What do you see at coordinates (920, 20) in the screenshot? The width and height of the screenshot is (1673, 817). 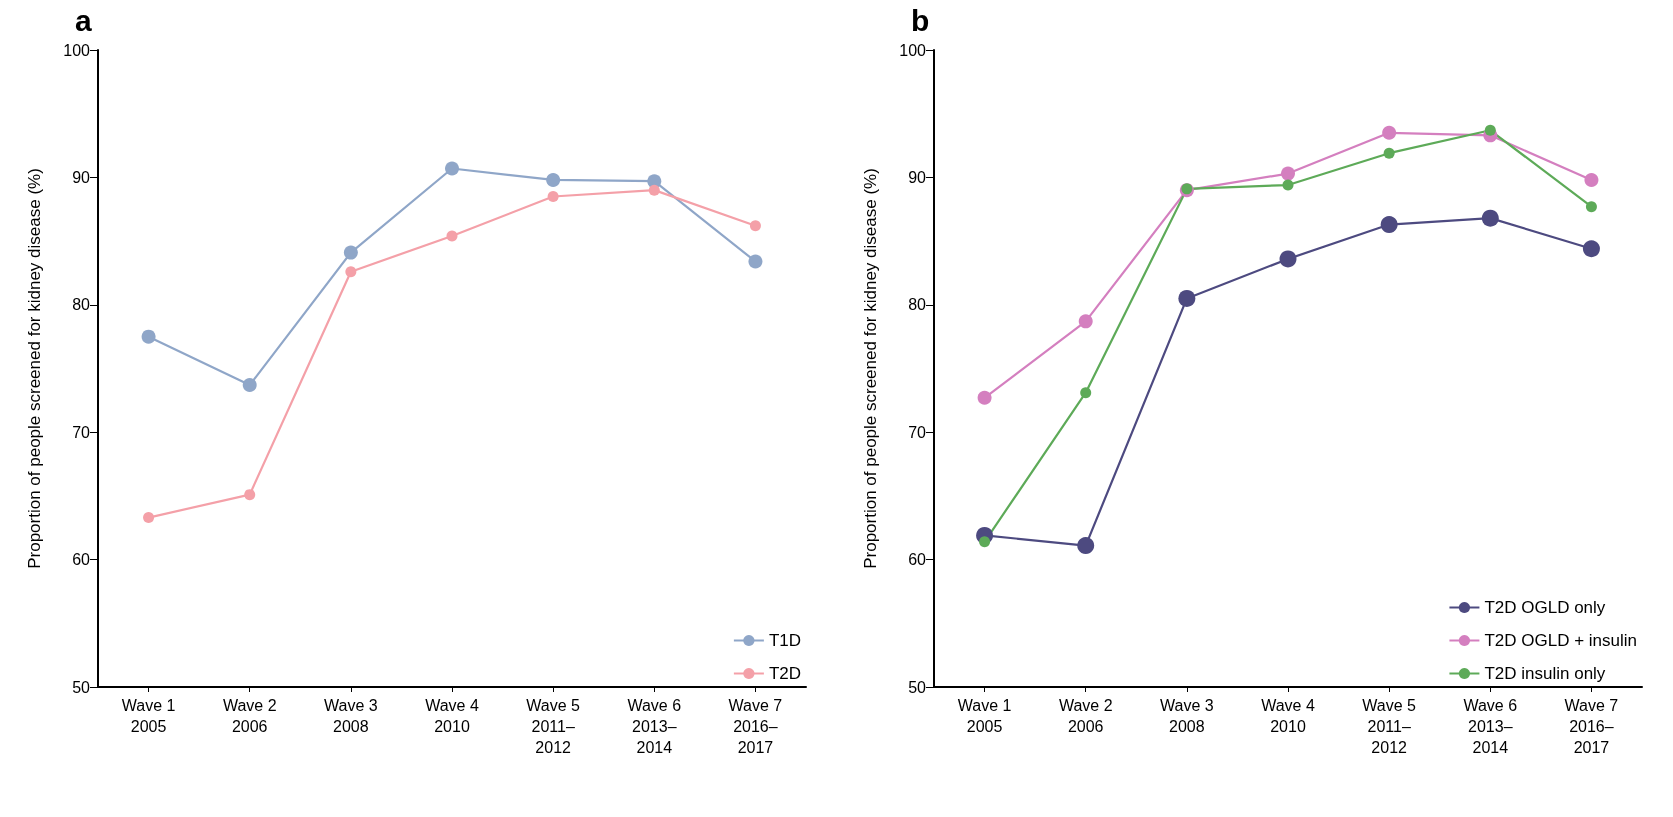 I see `chart-title: b` at bounding box center [920, 20].